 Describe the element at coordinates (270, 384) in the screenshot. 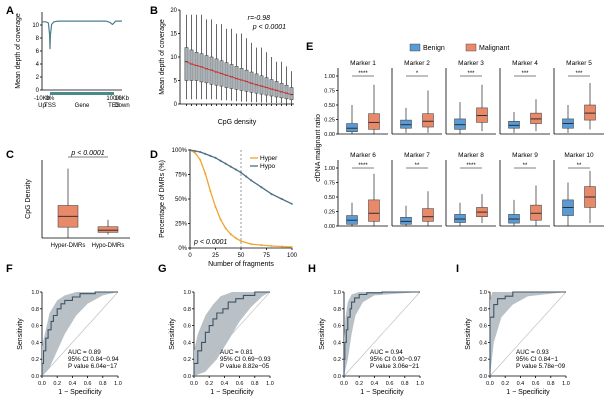

I see `panel-g-xtick-label: 1.0` at that location.